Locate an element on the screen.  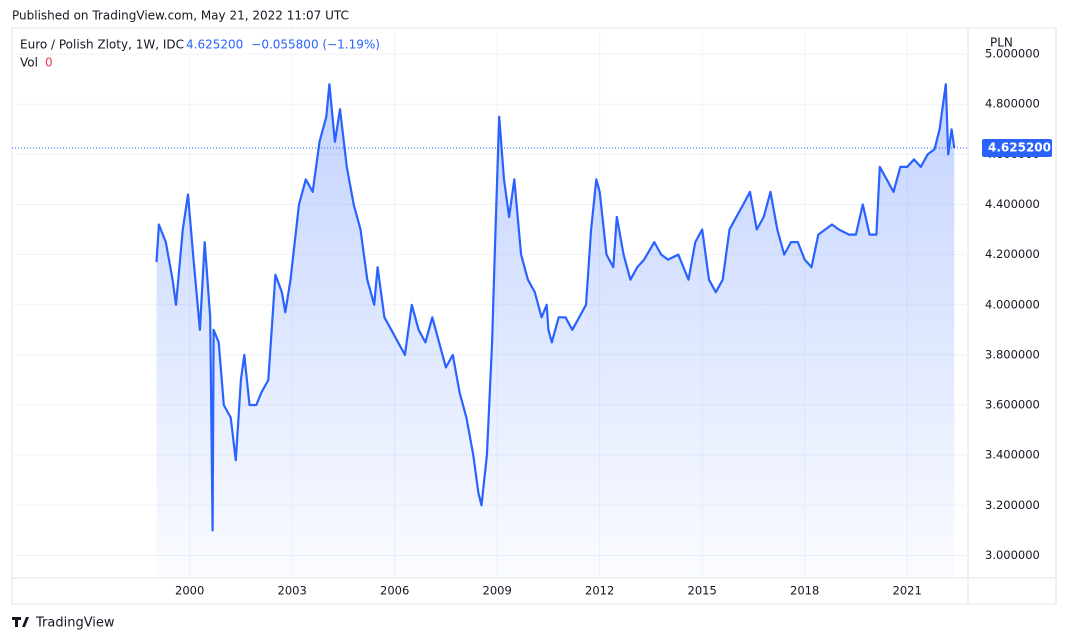
x-tick-label: 2018 is located at coordinates (804, 591).